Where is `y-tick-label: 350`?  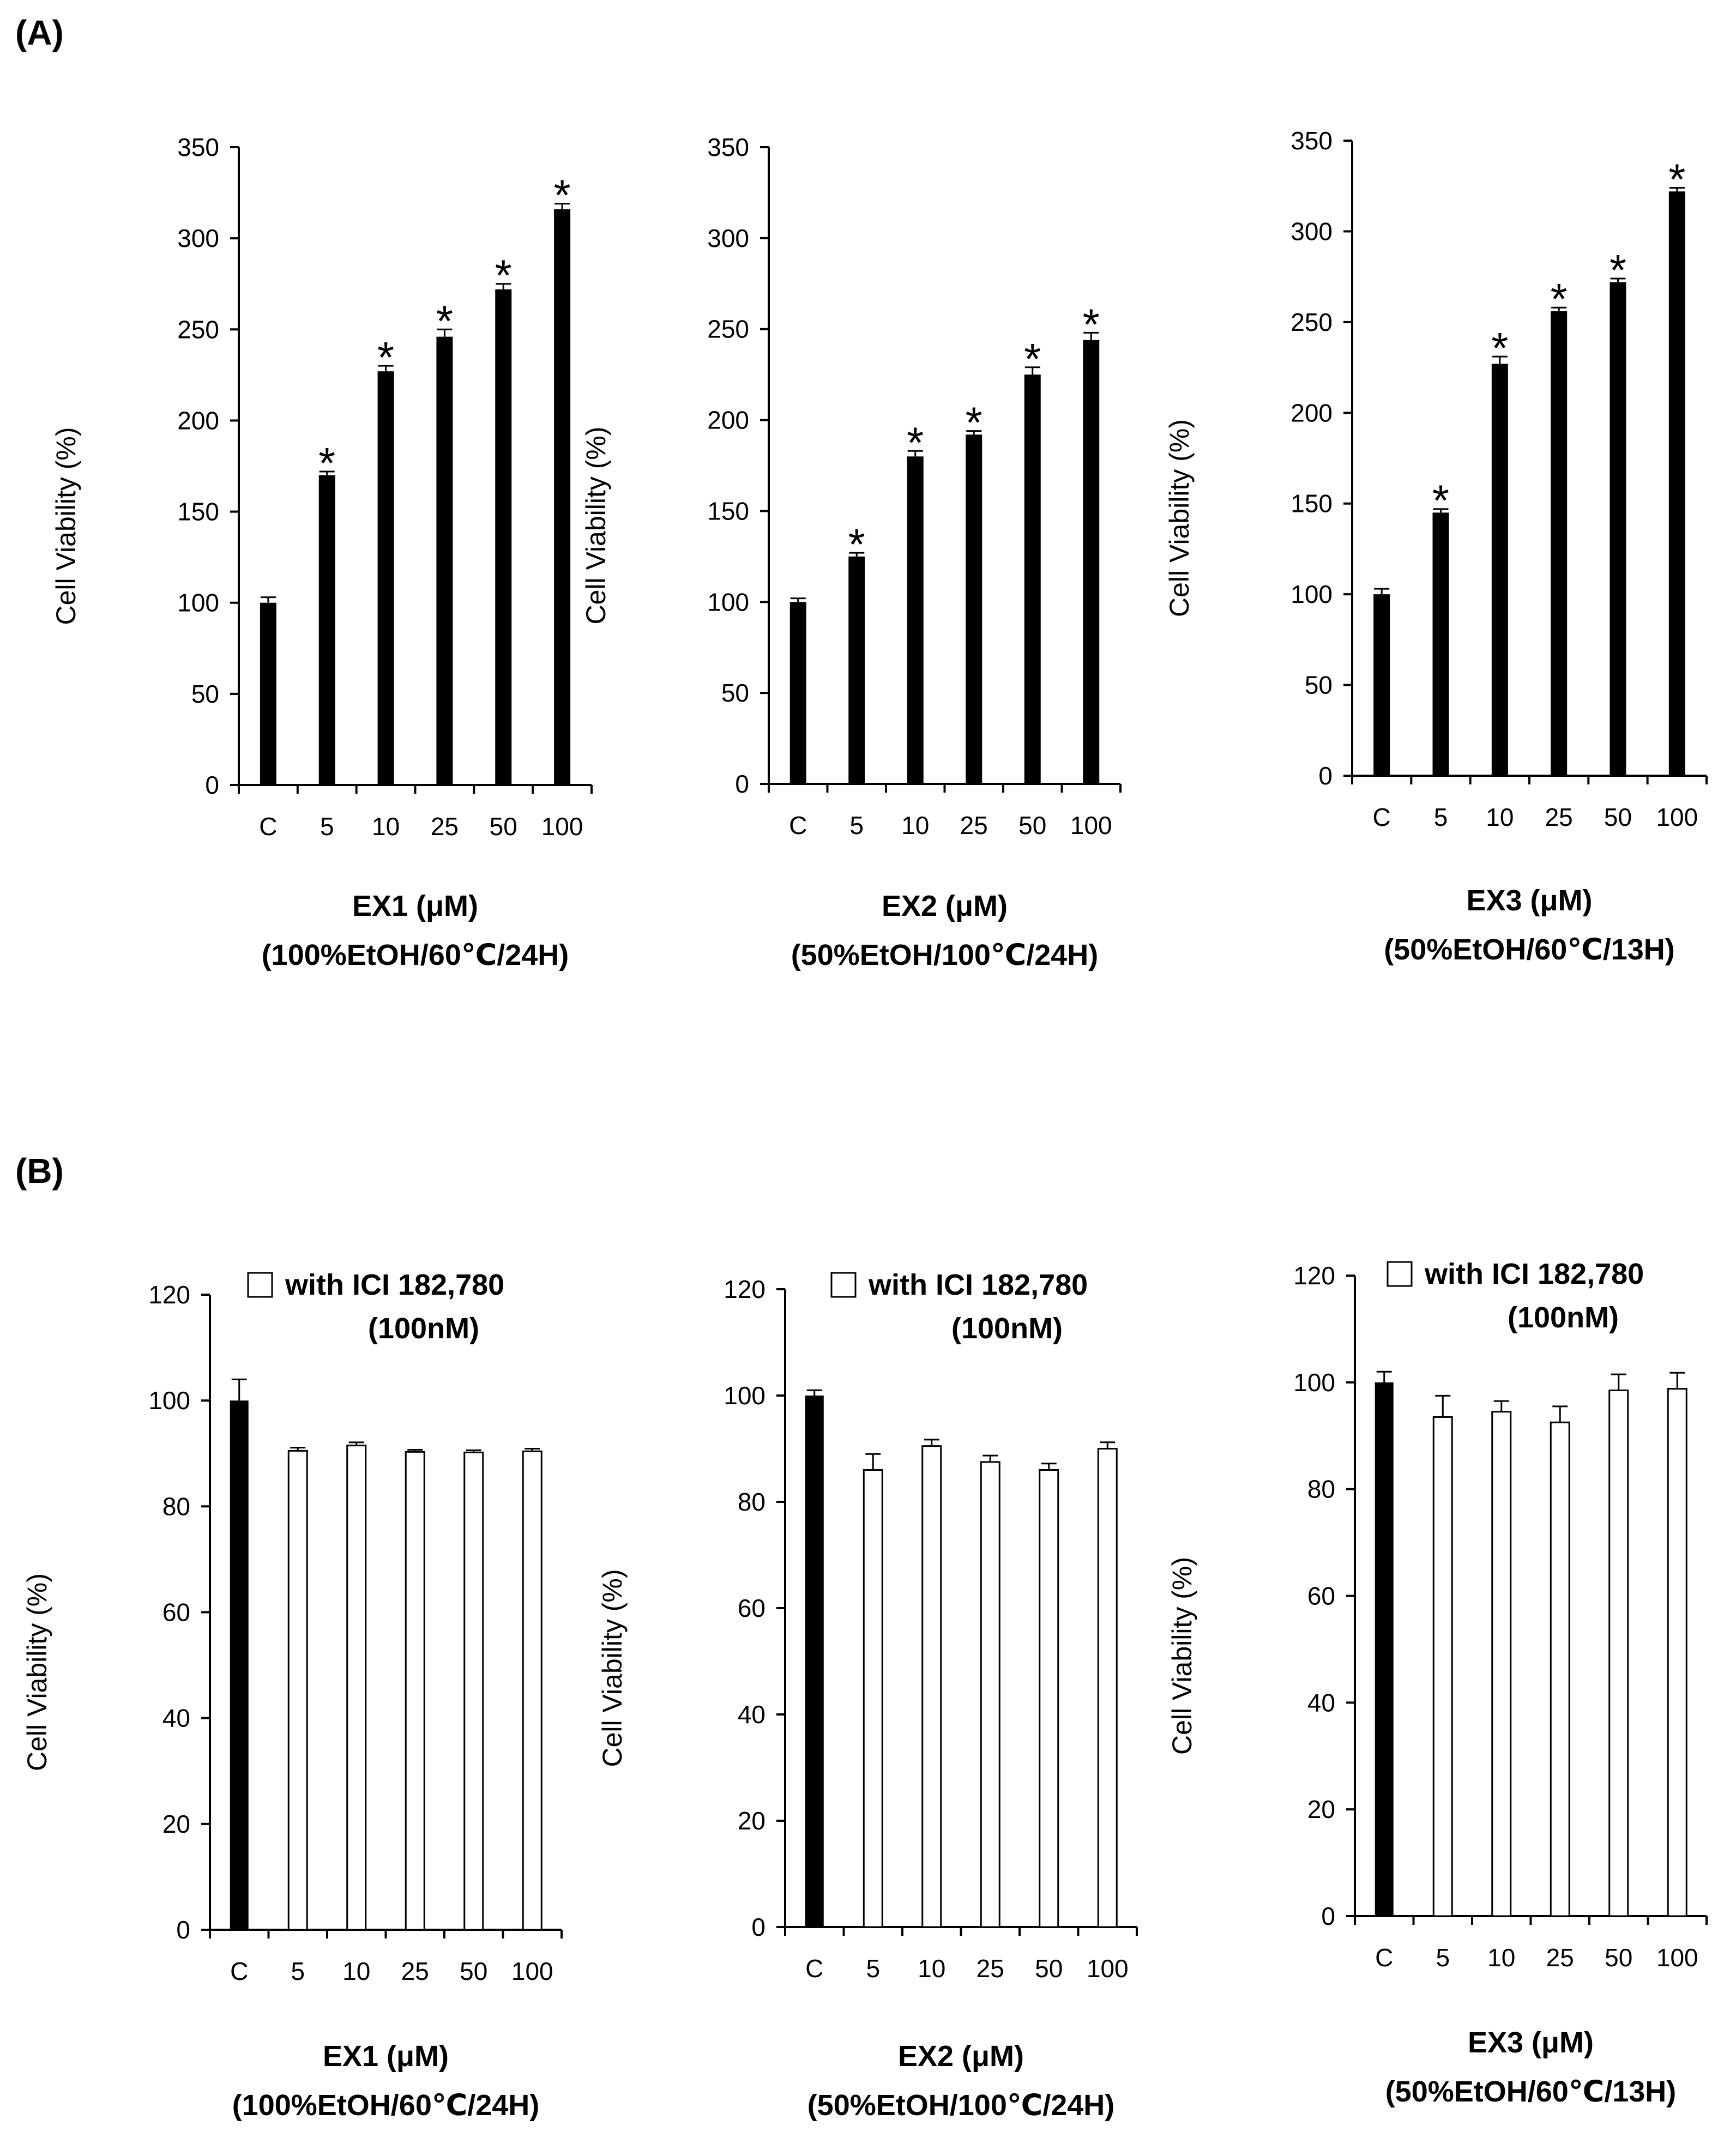
y-tick-label: 350 is located at coordinates (728, 147).